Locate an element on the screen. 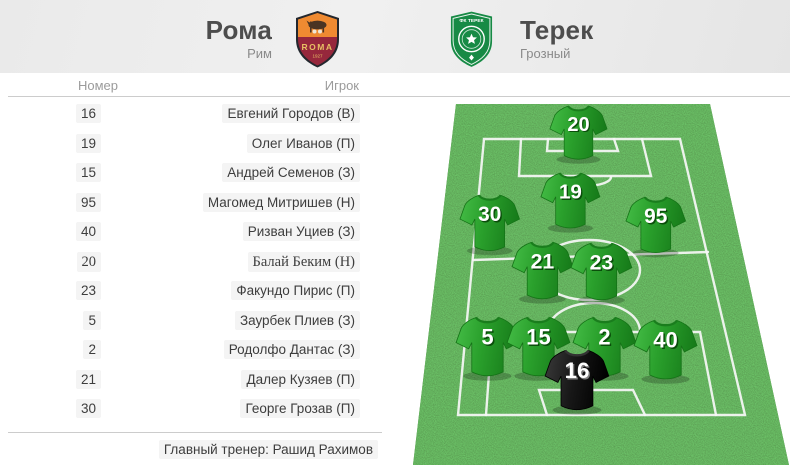 This screenshot has width=790, height=465. player-name: Евгений Городов (В) is located at coordinates (291, 113).